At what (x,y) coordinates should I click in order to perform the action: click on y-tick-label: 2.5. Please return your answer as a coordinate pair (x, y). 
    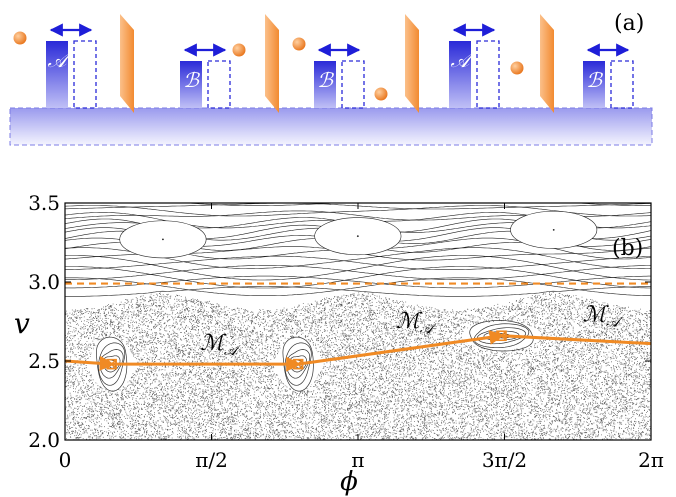
    Looking at the image, I should click on (44, 361).